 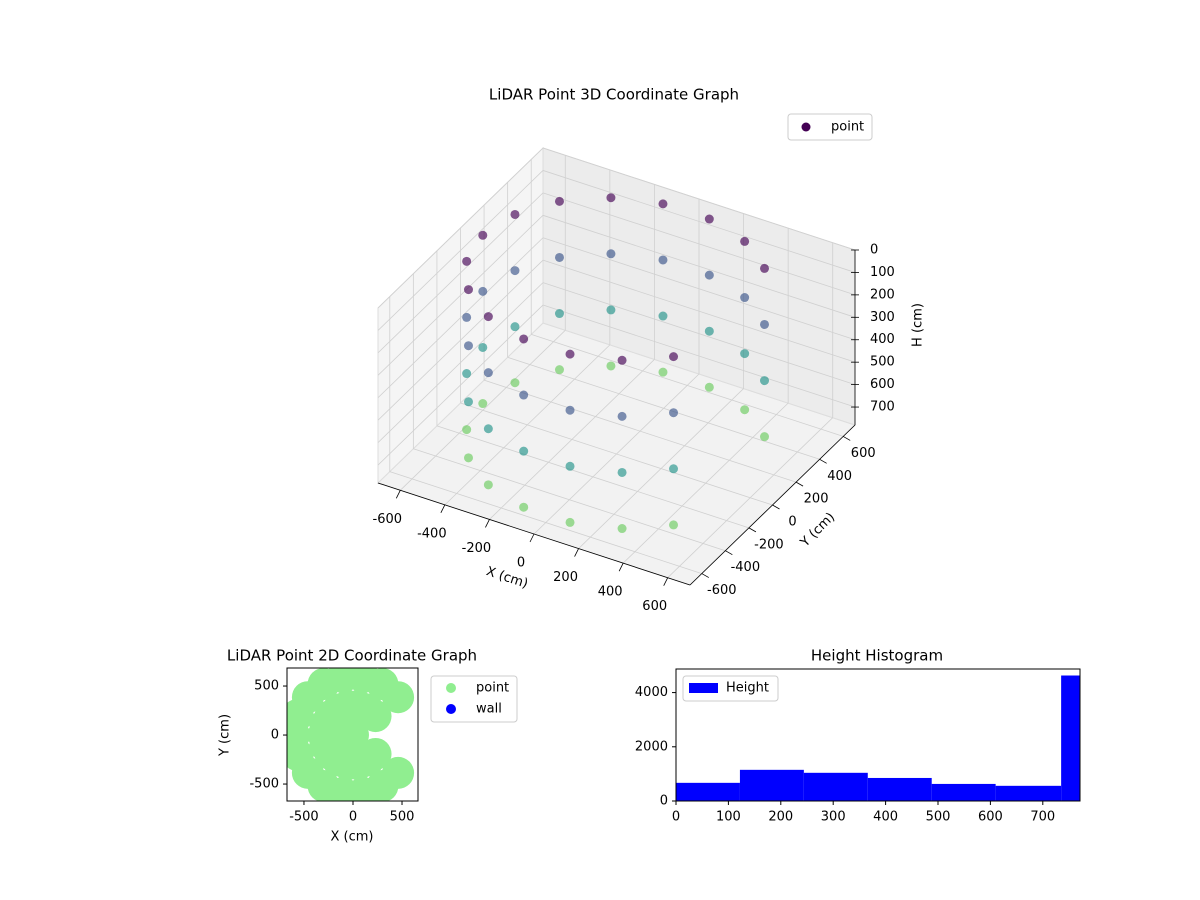 I want to click on y-axis-label: Y (cm), so click(x=225, y=735).